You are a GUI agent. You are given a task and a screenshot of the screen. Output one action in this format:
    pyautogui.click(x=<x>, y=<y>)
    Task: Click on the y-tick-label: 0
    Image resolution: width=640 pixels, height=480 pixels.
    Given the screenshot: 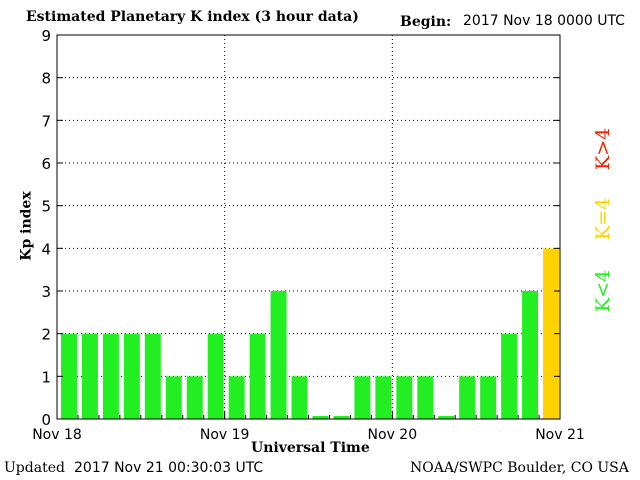 What is the action you would take?
    pyautogui.click(x=46, y=420)
    